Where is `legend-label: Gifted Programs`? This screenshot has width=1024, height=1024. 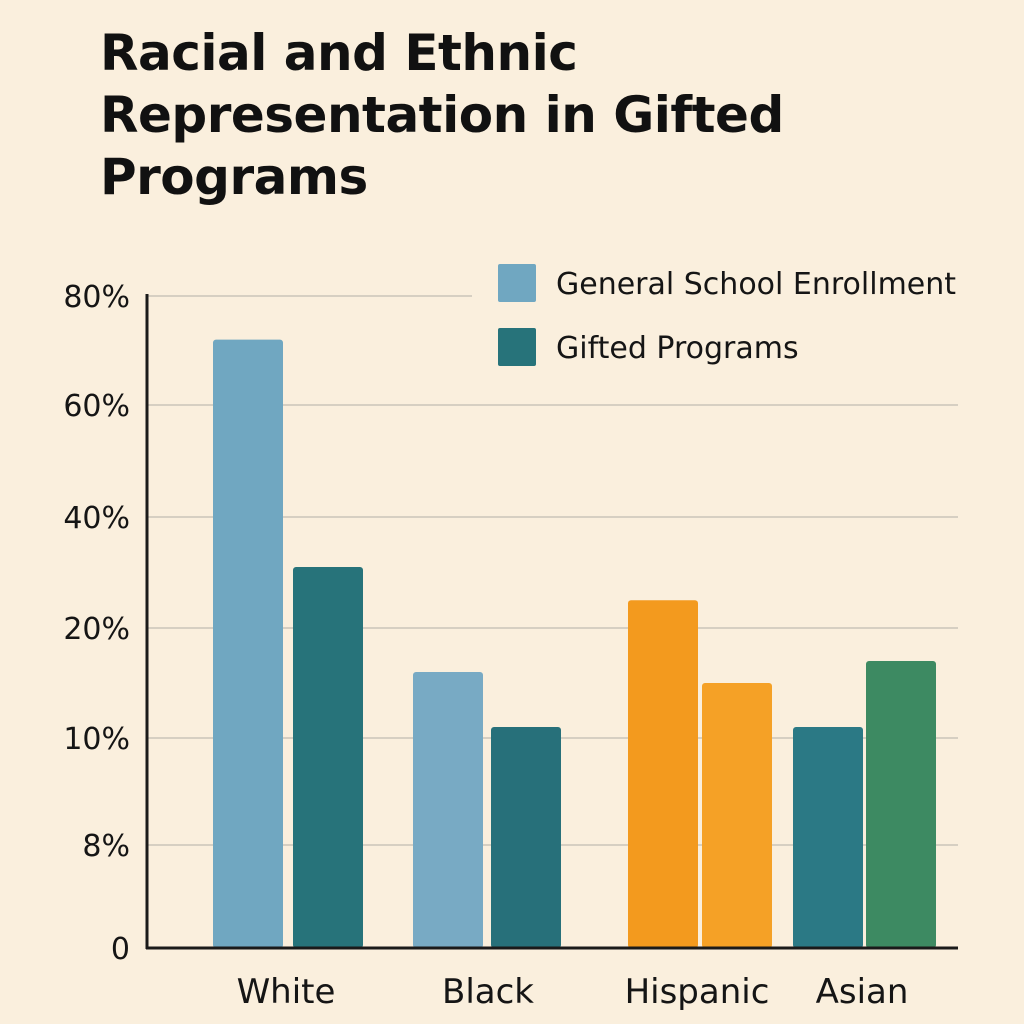 legend-label: Gifted Programs is located at coordinates (677, 348).